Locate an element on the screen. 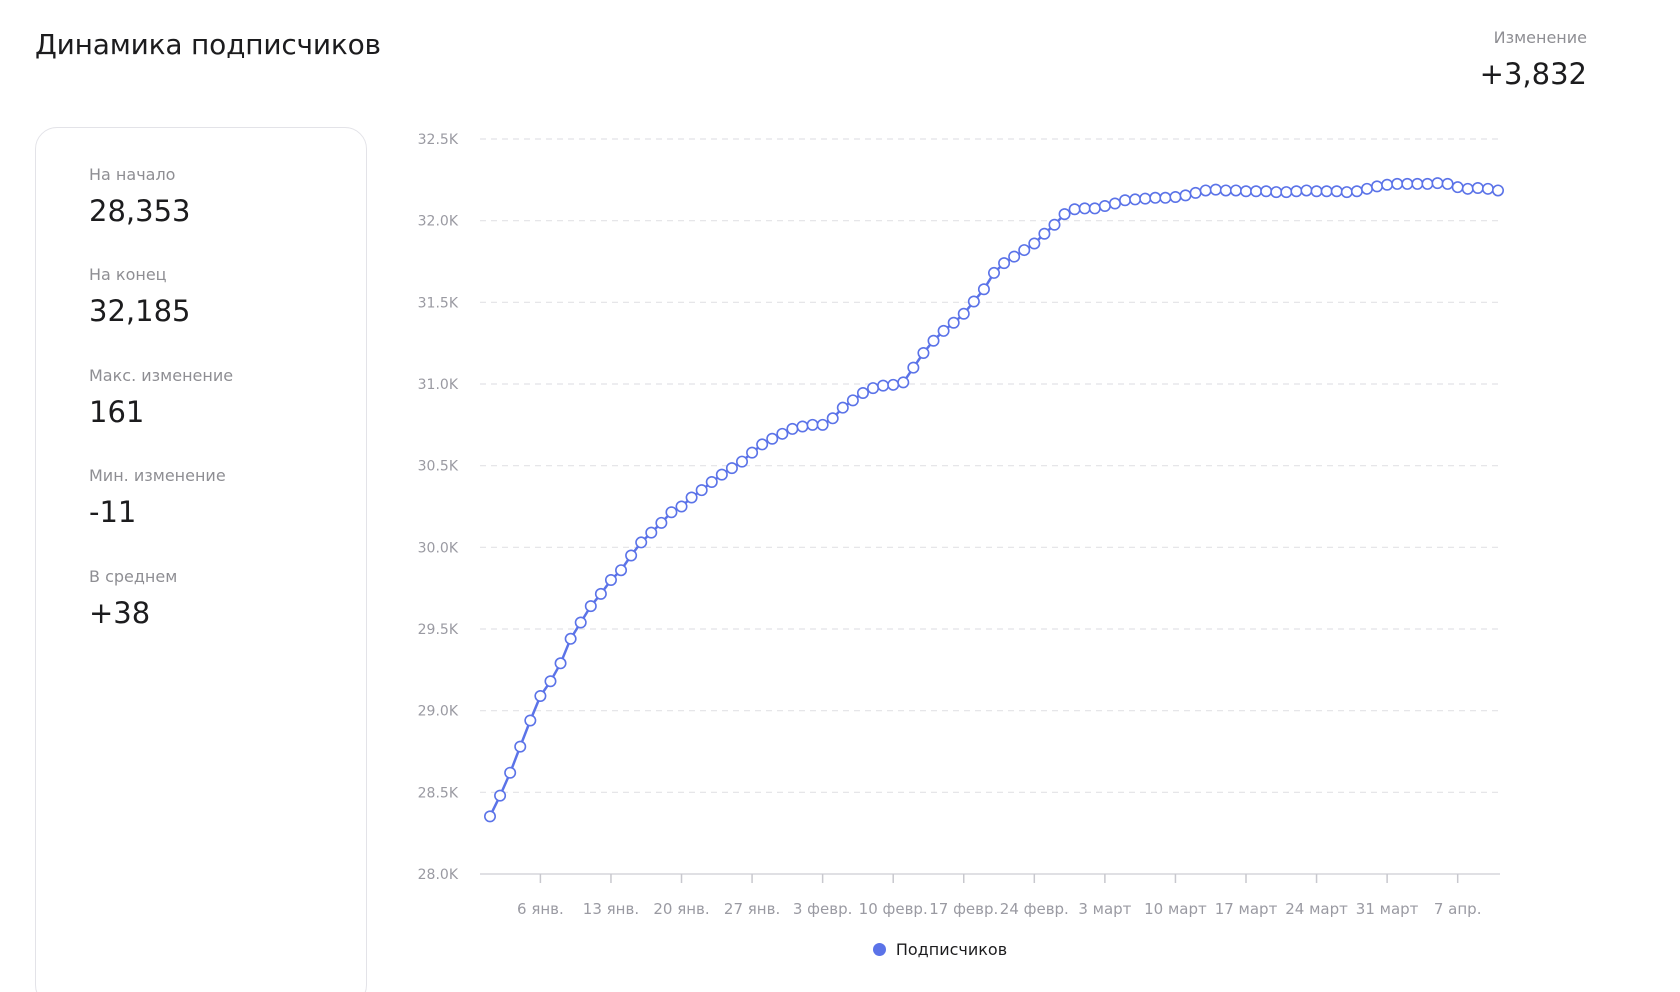 Image resolution: width=1680 pixels, height=992 pixels. change-summary: Изменение +3,832 is located at coordinates (1533, 59).